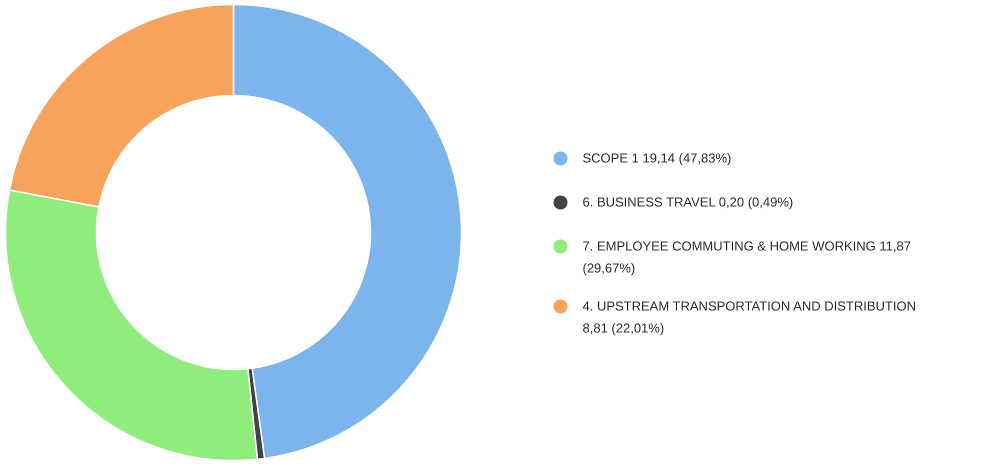  I want to click on legend-label: 7. EMPLOYEE COMMUTING & HOME WORKING 11,87 (29,67%), so click(746, 257).